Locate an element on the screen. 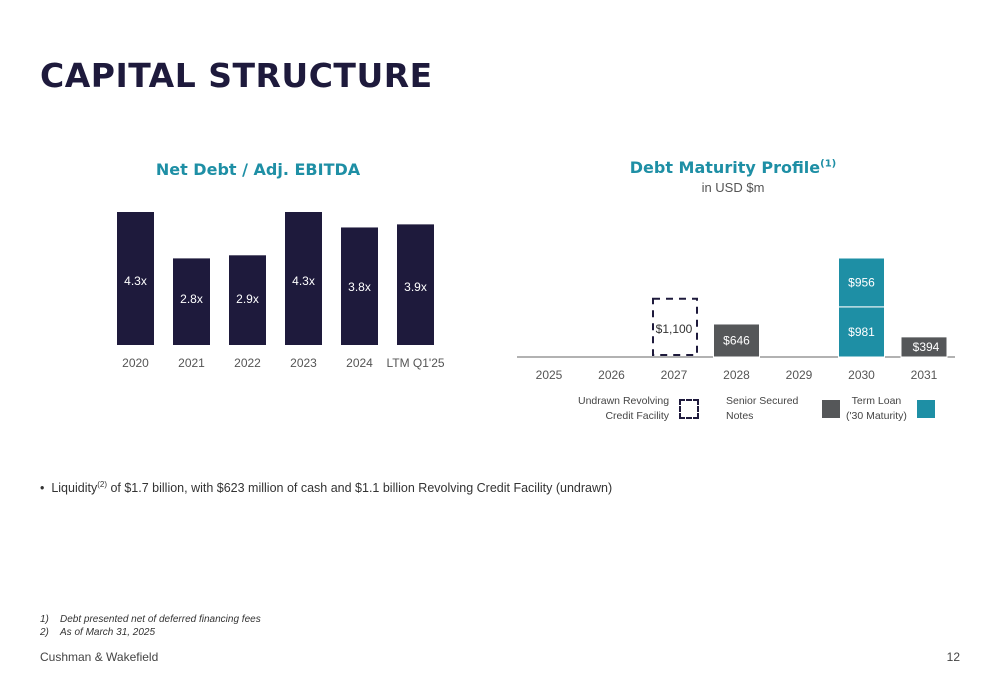  ebitda-category-2021: 2021 is located at coordinates (191, 363).